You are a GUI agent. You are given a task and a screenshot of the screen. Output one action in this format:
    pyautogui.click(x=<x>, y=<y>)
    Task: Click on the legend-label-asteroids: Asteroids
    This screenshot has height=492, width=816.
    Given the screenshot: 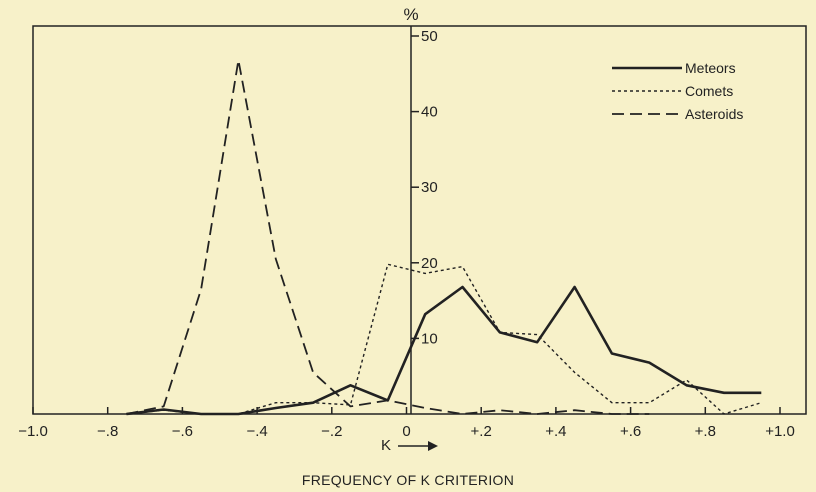 What is the action you would take?
    pyautogui.click(x=714, y=114)
    